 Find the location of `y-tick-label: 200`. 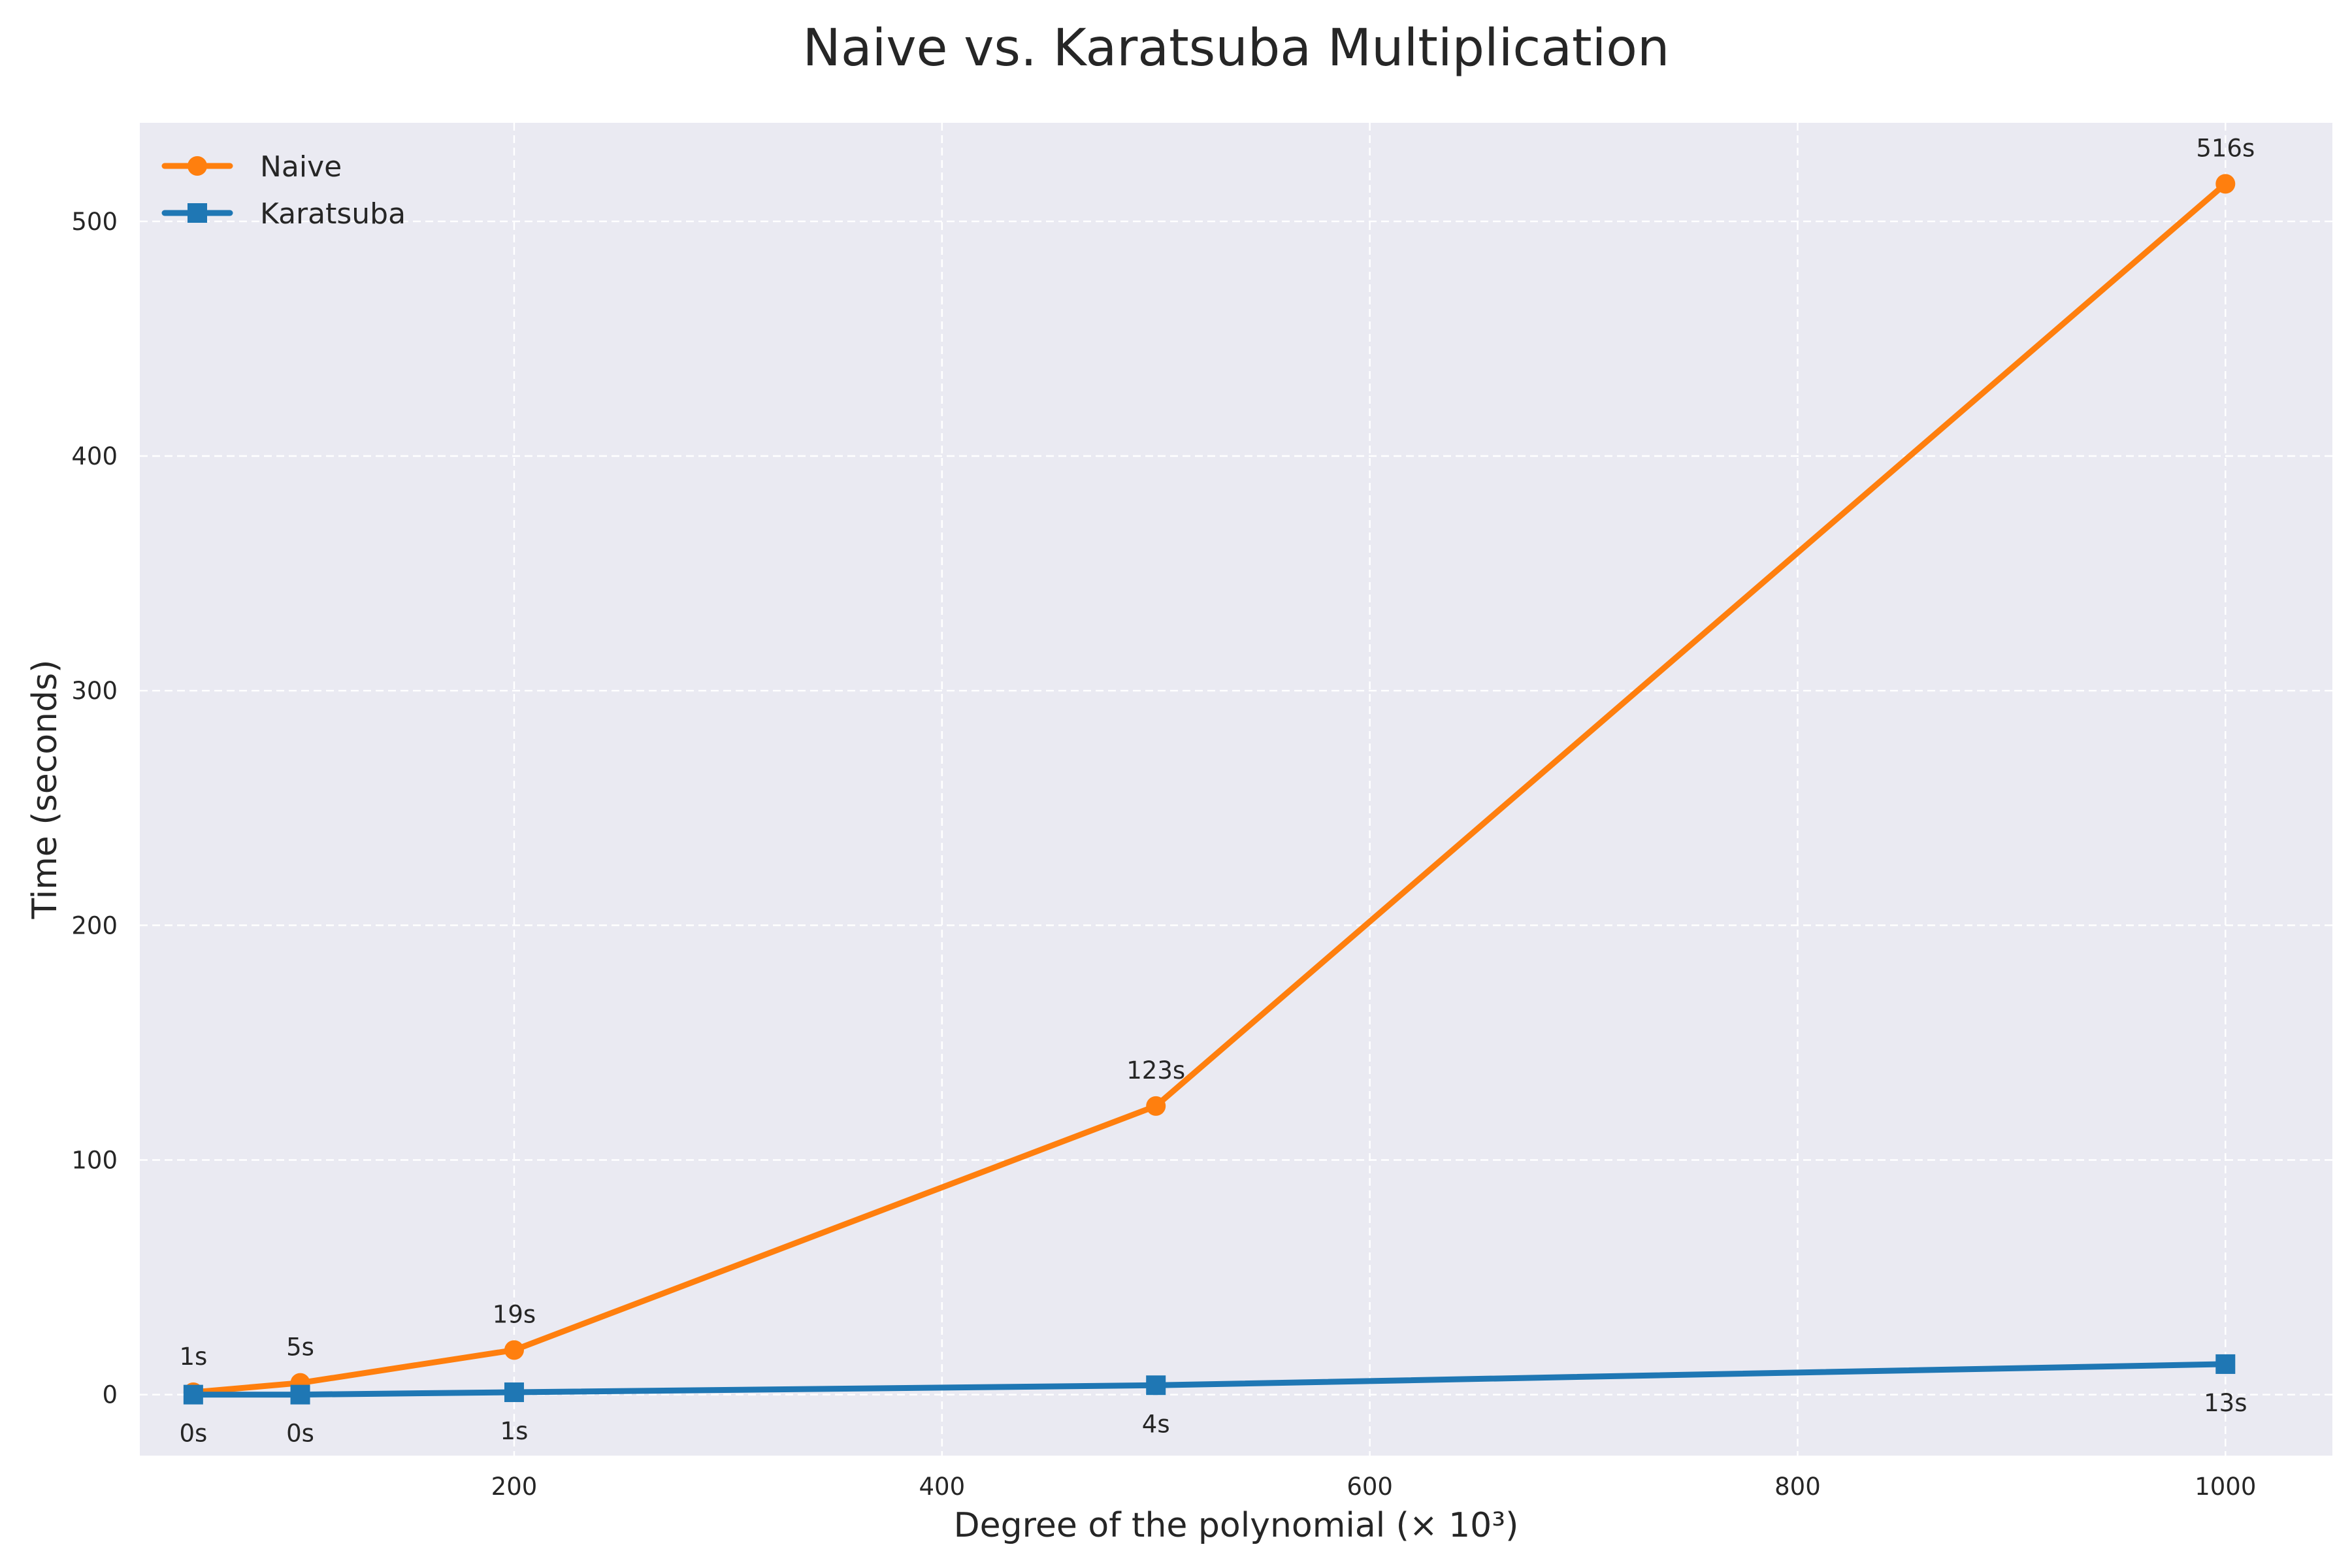

y-tick-label: 200 is located at coordinates (94, 925).